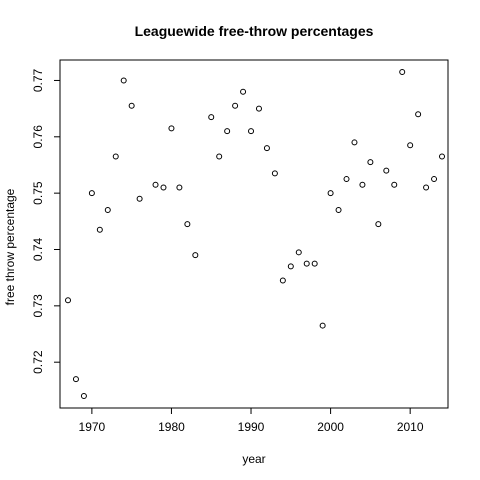  What do you see at coordinates (254, 31) in the screenshot?
I see `chart-title: Leaguewide free-throw percentages` at bounding box center [254, 31].